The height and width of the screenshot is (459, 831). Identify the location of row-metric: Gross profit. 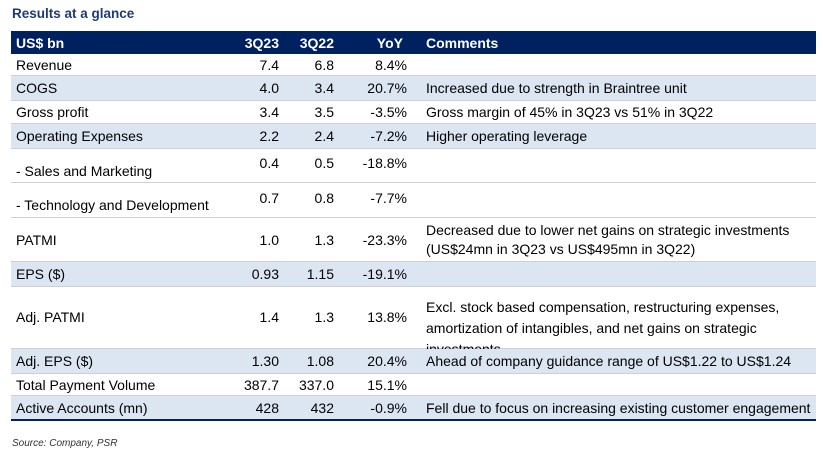
(52, 112).